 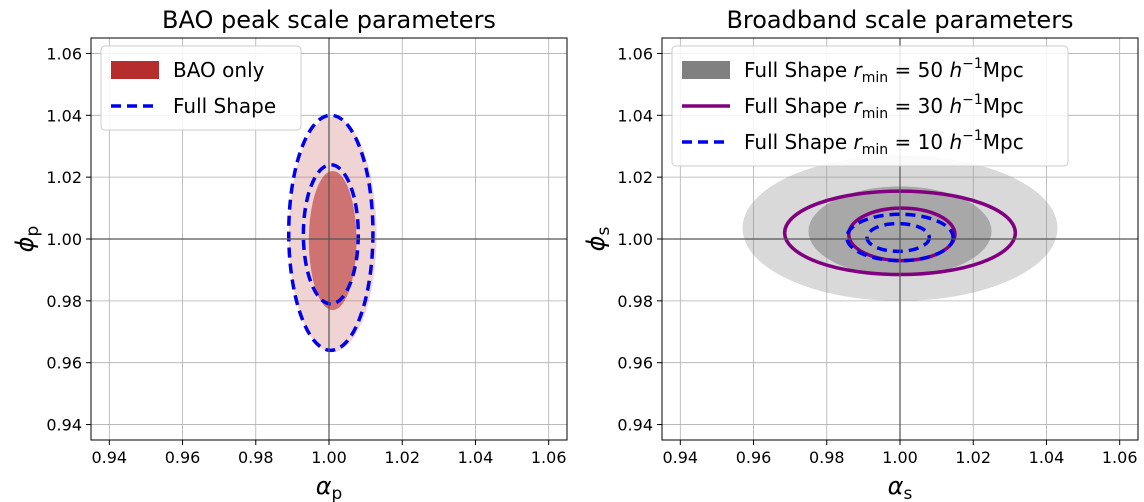 What do you see at coordinates (219, 70) in the screenshot?
I see `legend-label: BAO only` at bounding box center [219, 70].